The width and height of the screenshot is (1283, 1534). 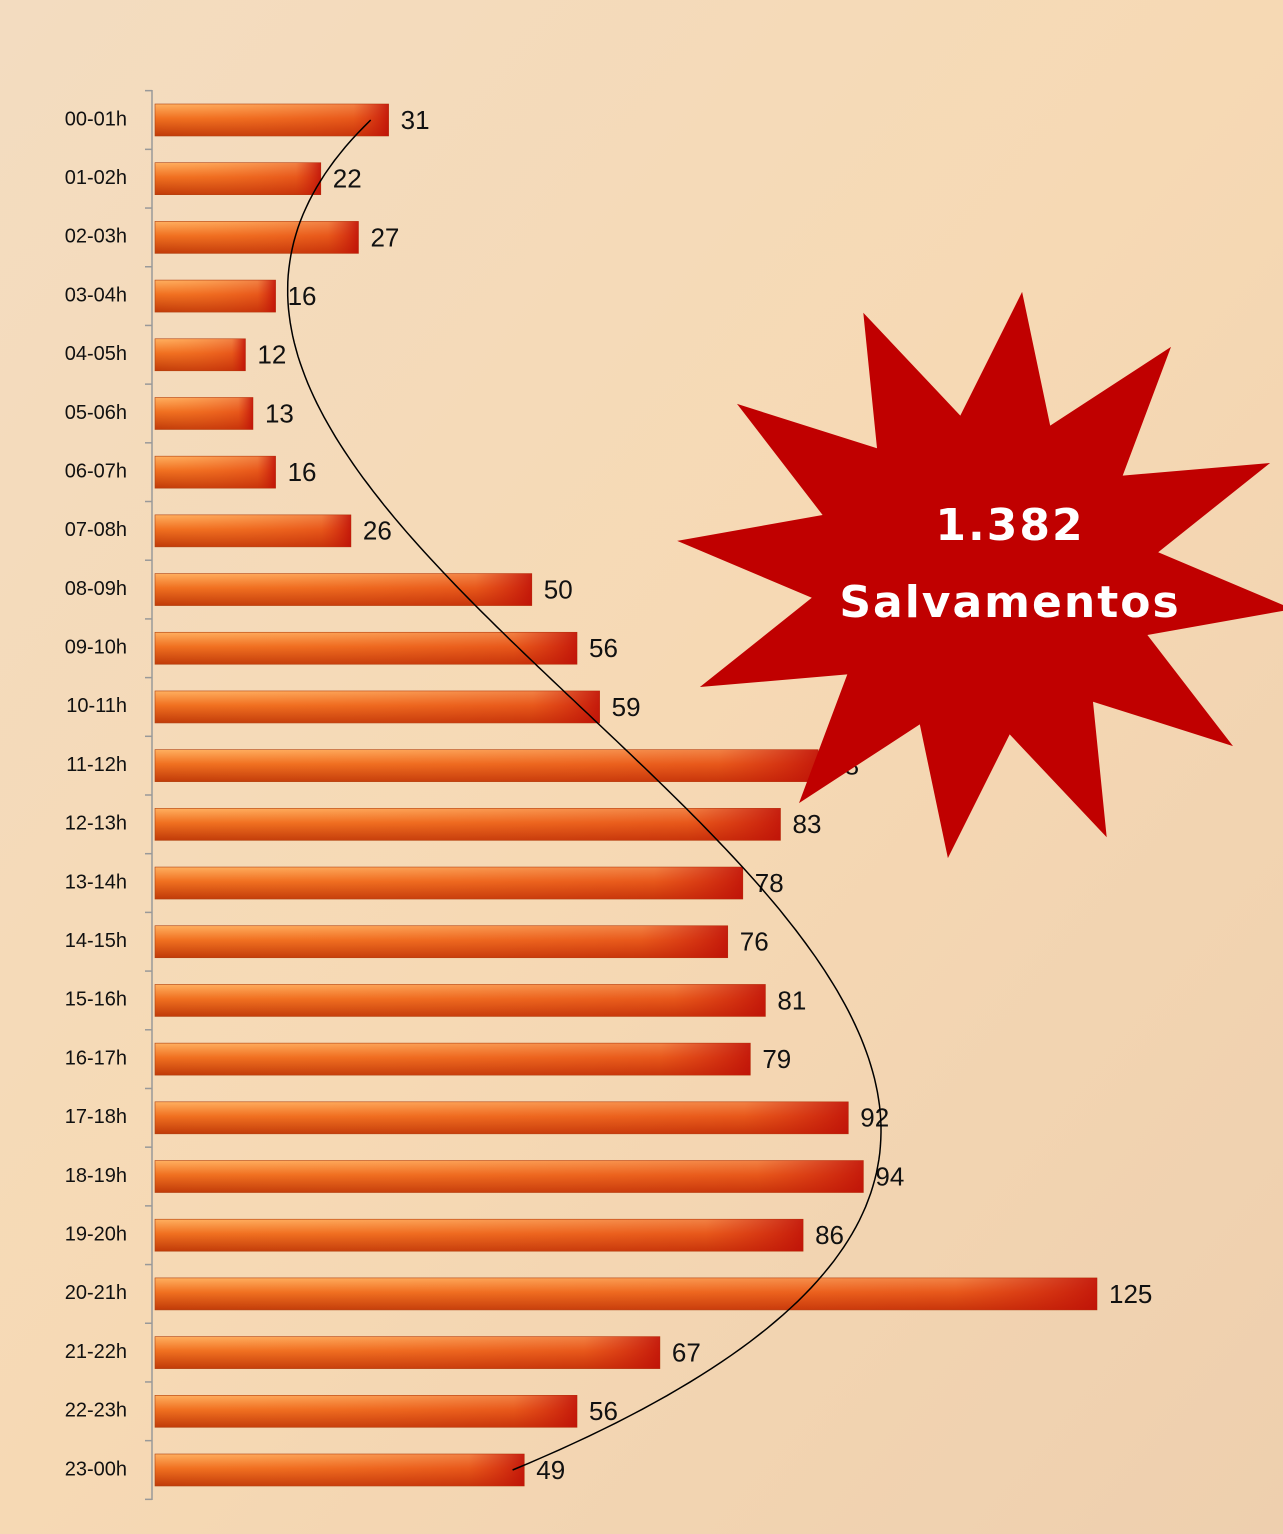 What do you see at coordinates (96, 824) in the screenshot?
I see `y-tick-label: 12-13h` at bounding box center [96, 824].